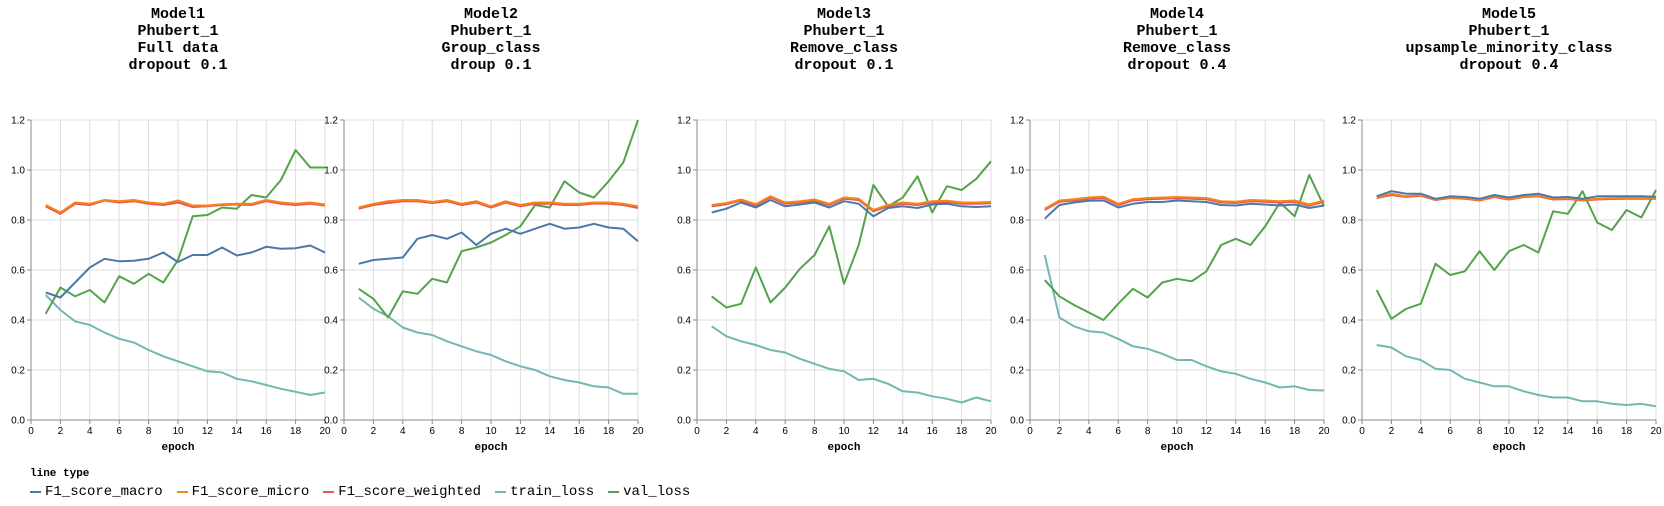  I want to click on chart-title-line: droup 0.1, so click(490, 65).